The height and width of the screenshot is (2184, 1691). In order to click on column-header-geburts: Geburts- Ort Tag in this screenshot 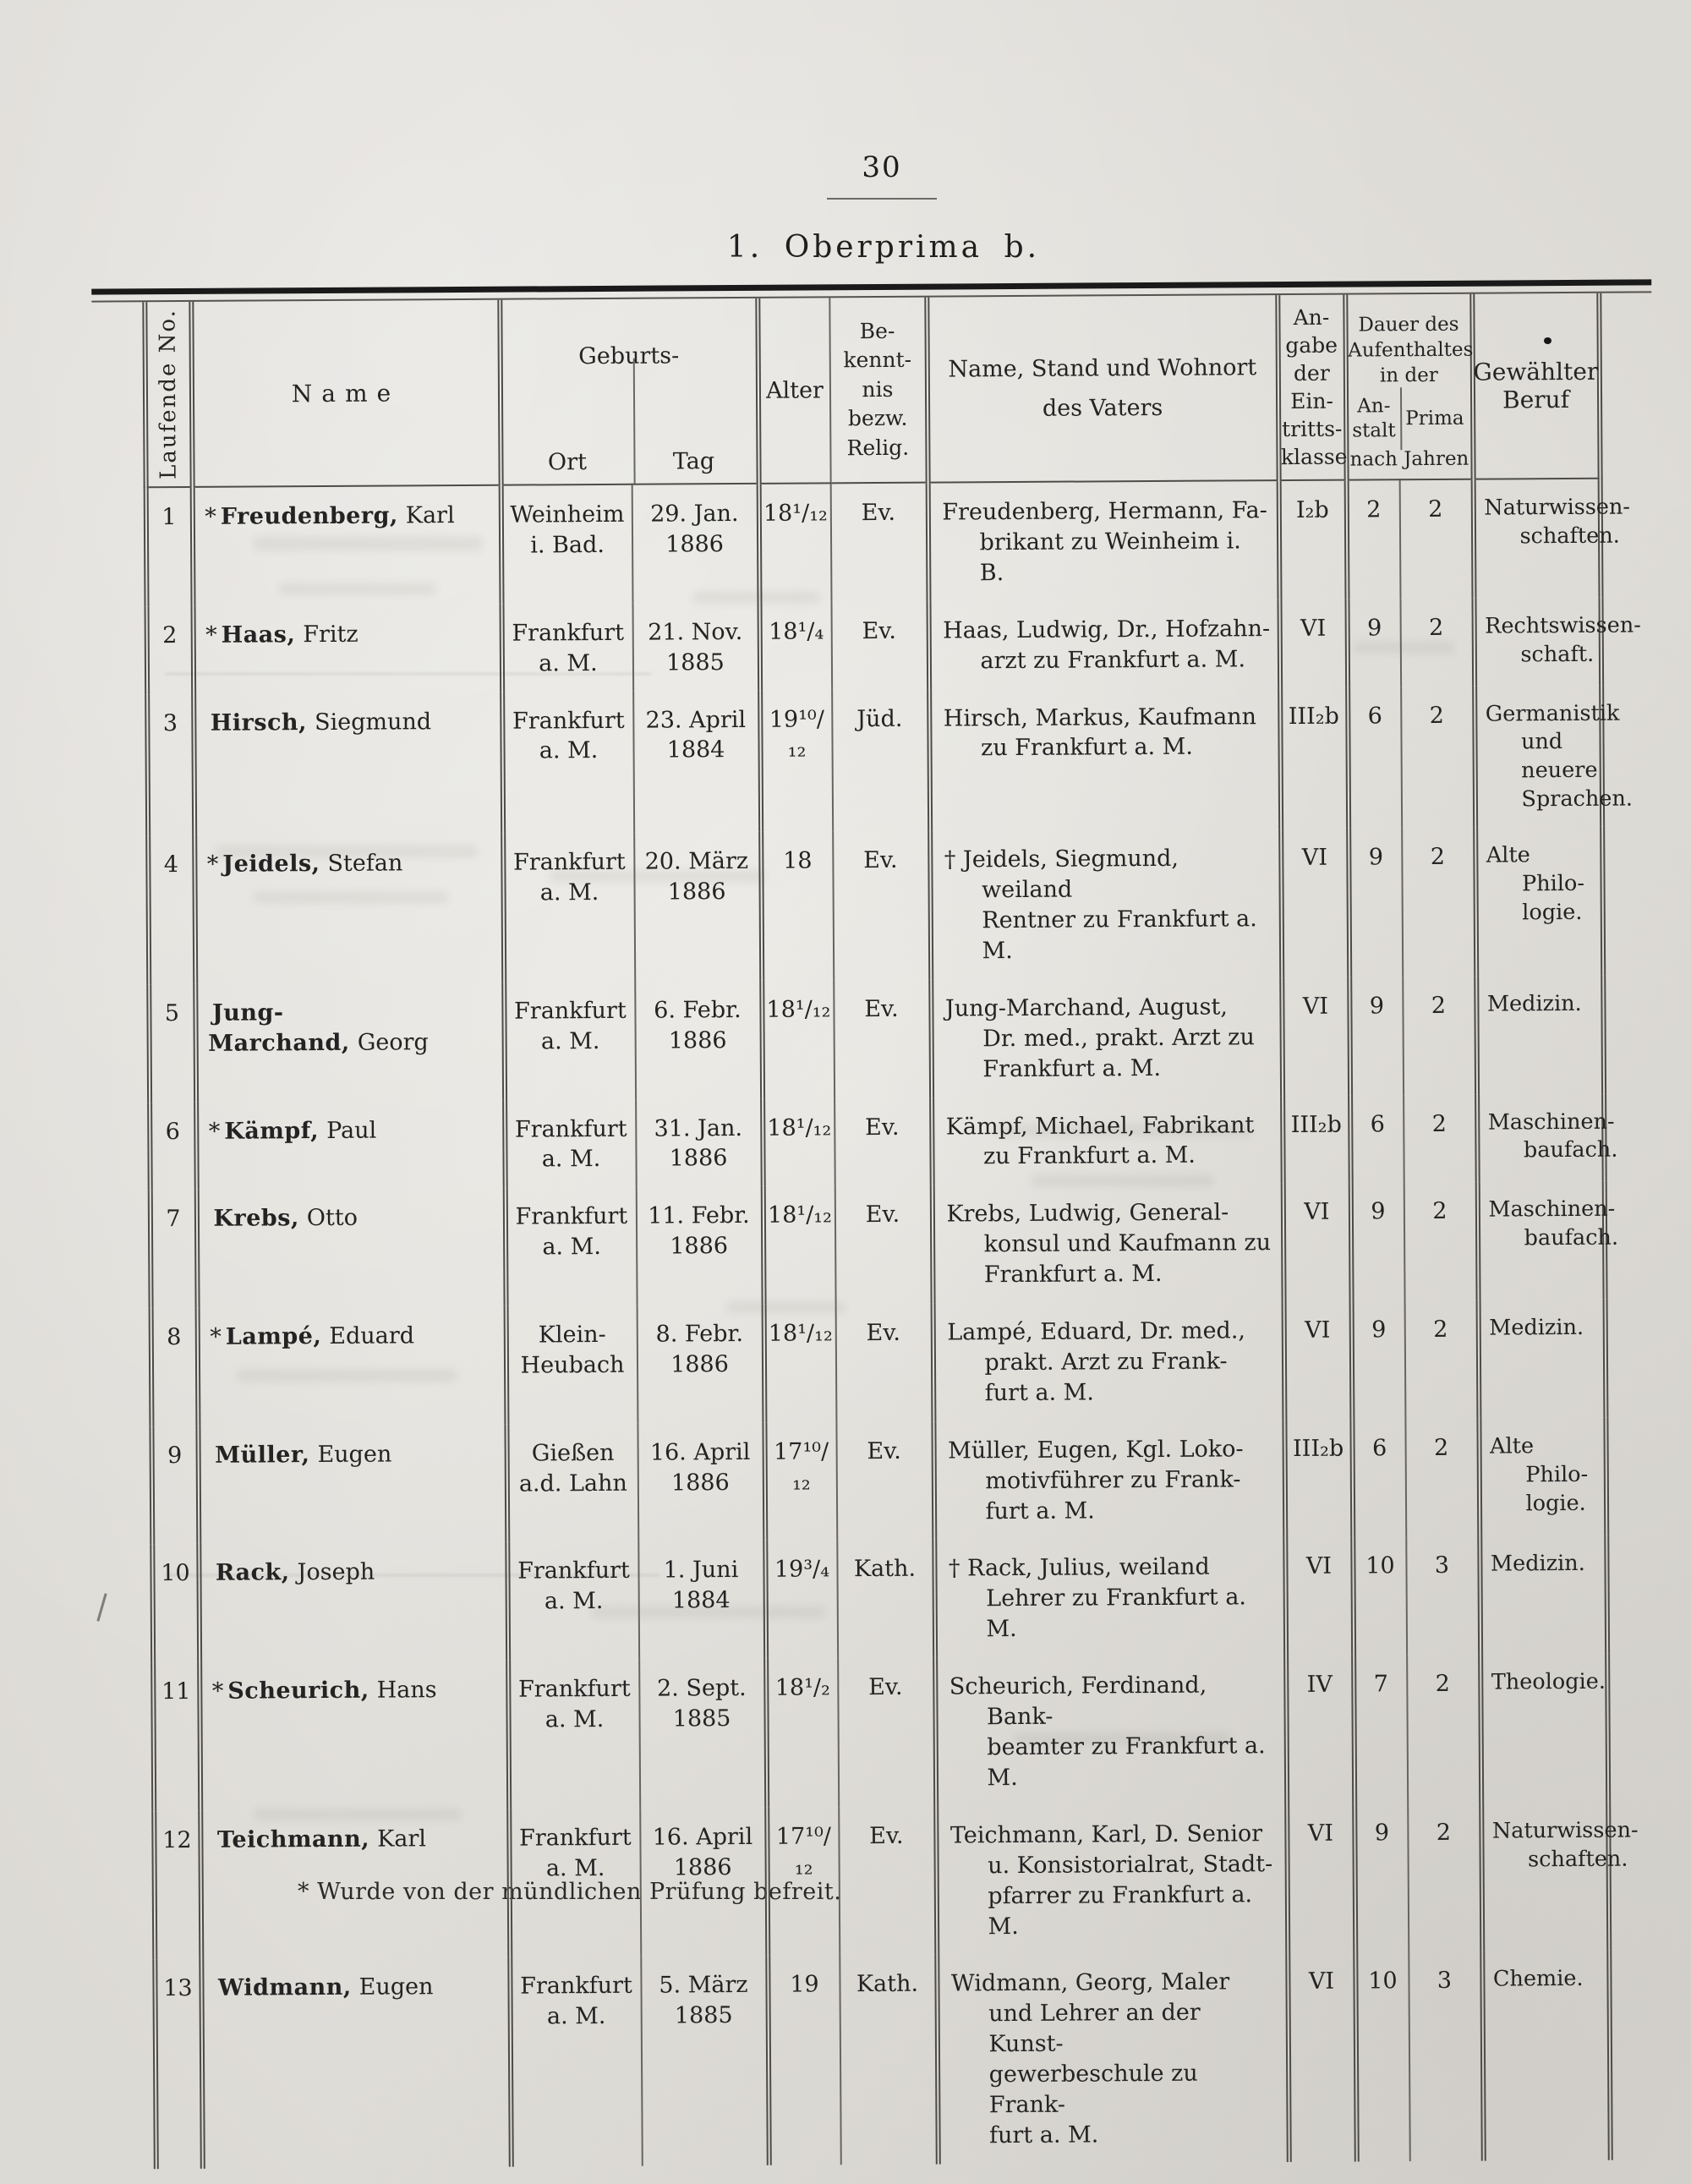, I will do `click(629, 391)`.